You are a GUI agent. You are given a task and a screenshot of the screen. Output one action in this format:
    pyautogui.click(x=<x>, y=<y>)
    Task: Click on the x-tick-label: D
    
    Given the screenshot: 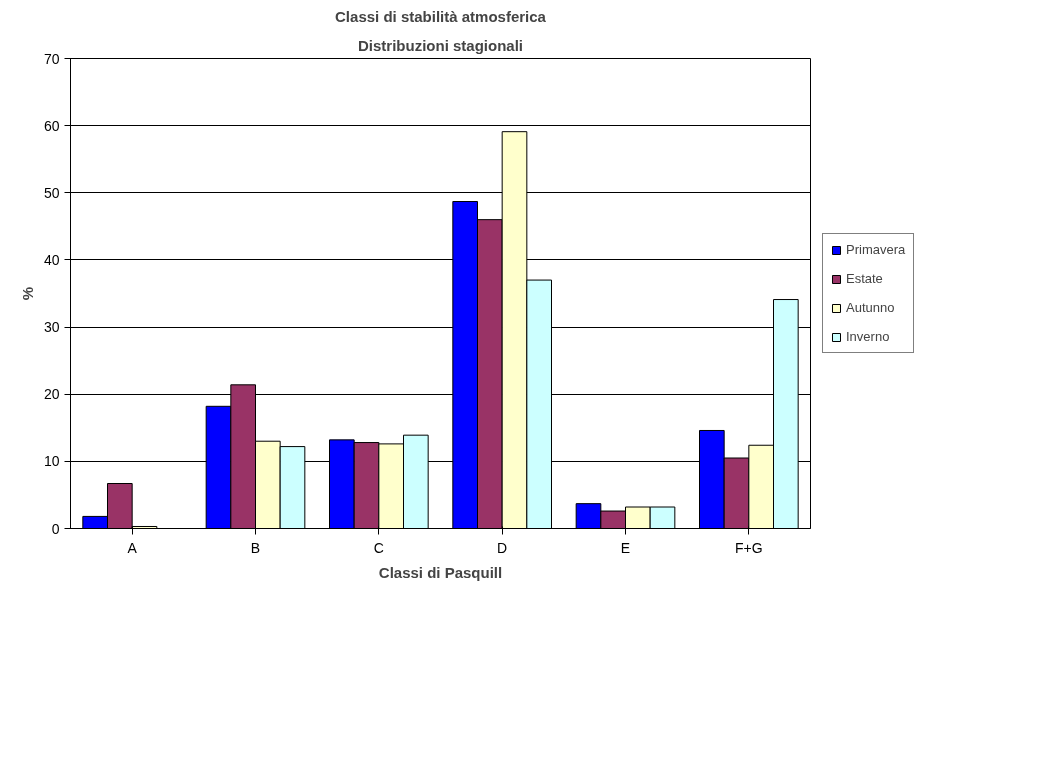 What is the action you would take?
    pyautogui.click(x=502, y=547)
    